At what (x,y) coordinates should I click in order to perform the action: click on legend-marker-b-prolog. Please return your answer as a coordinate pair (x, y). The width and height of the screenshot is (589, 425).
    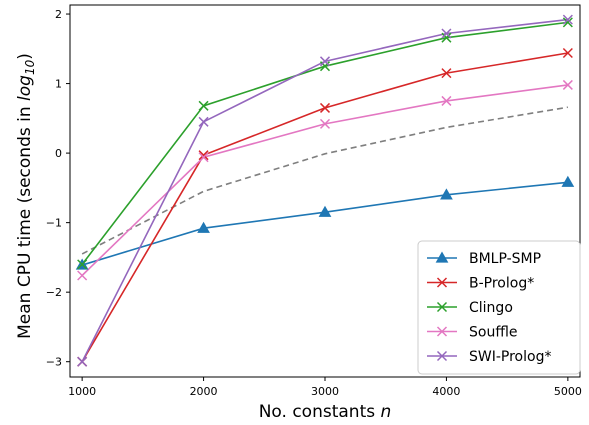
    Looking at the image, I should click on (442, 282).